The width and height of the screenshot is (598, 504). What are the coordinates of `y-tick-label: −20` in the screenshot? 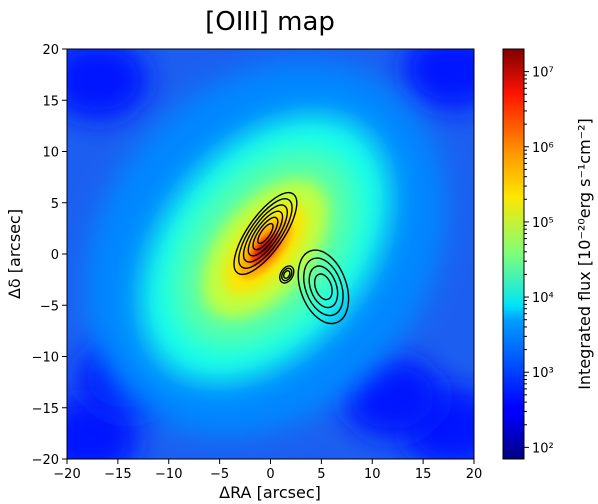 It's located at (45, 460).